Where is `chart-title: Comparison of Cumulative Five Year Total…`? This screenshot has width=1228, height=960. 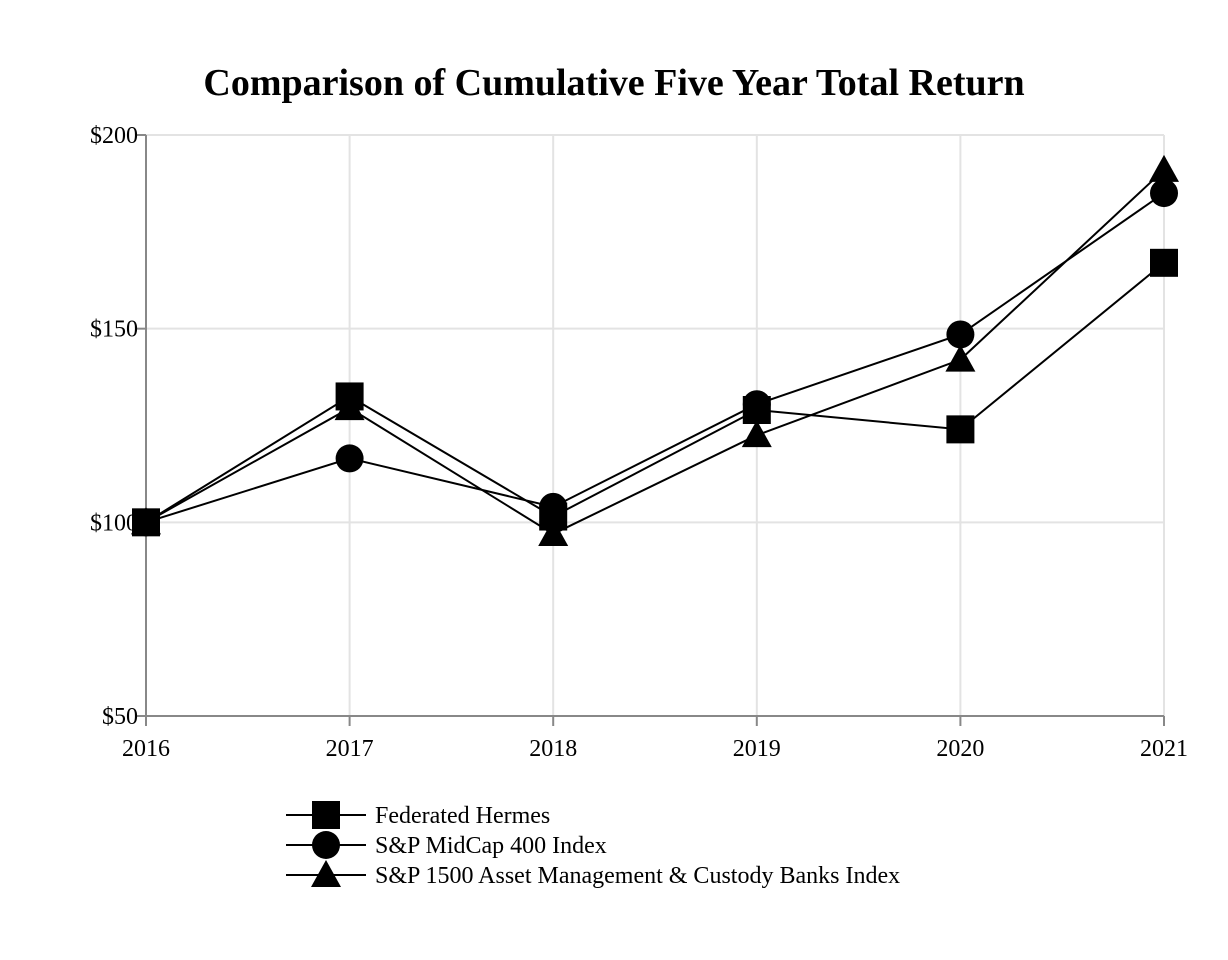
chart-title: Comparison of Cumulative Five Year Total… is located at coordinates (613, 83).